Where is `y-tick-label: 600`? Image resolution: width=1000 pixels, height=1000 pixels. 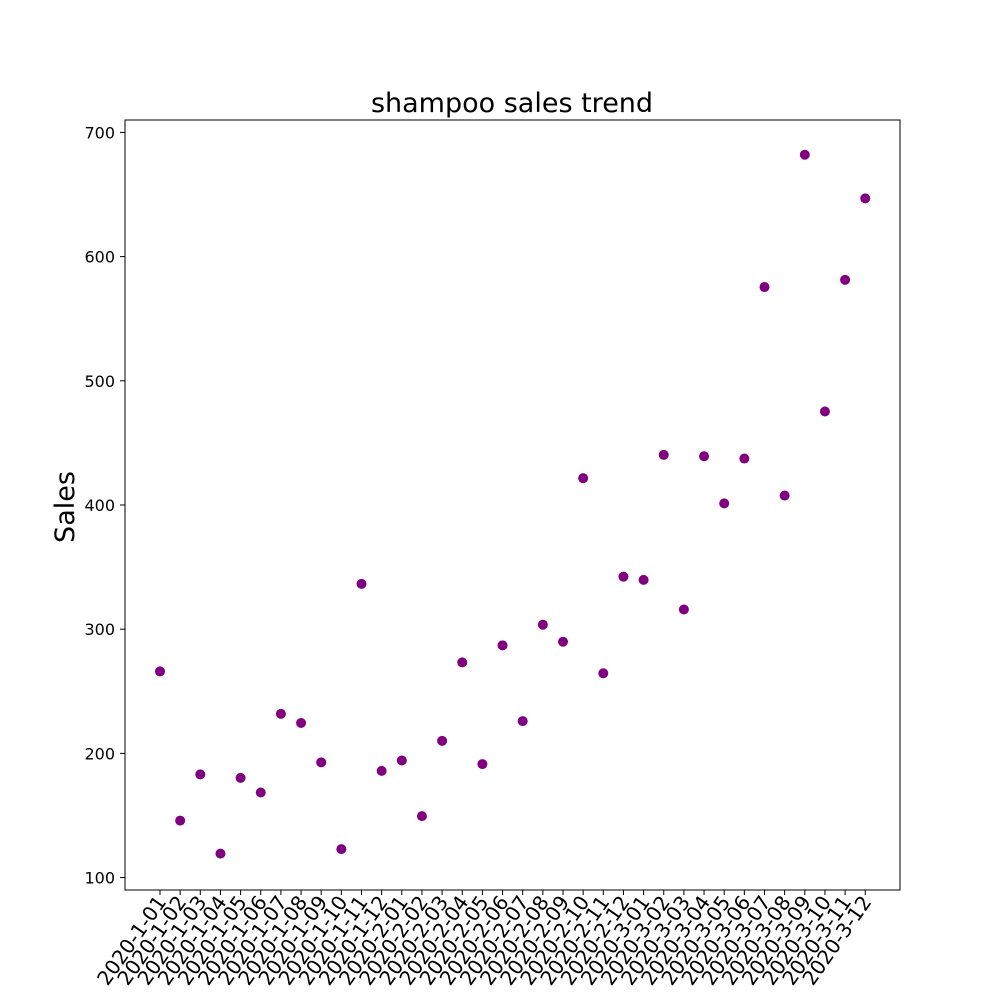
y-tick-label: 600 is located at coordinates (99, 257).